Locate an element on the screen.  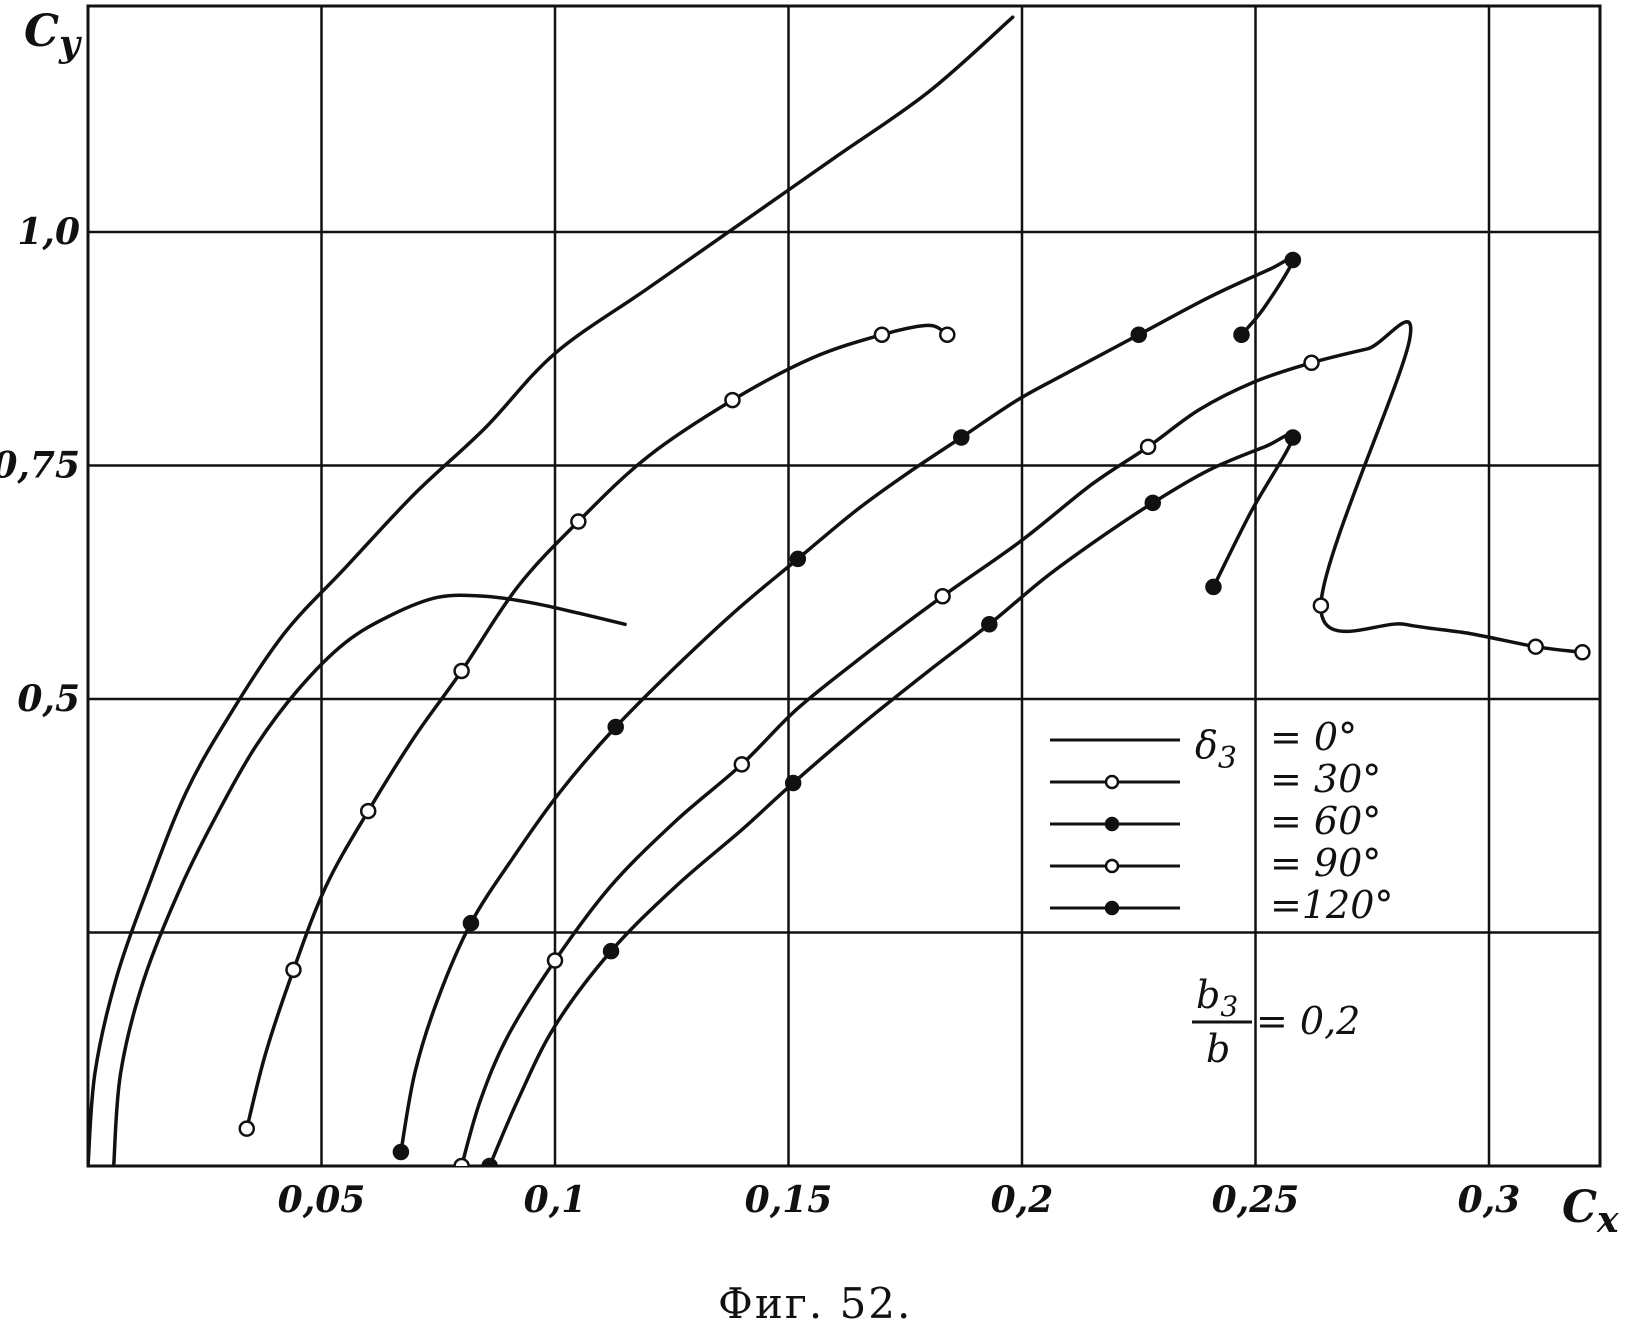
x-tick-label: 0,1 is located at coordinates (555, 1200).